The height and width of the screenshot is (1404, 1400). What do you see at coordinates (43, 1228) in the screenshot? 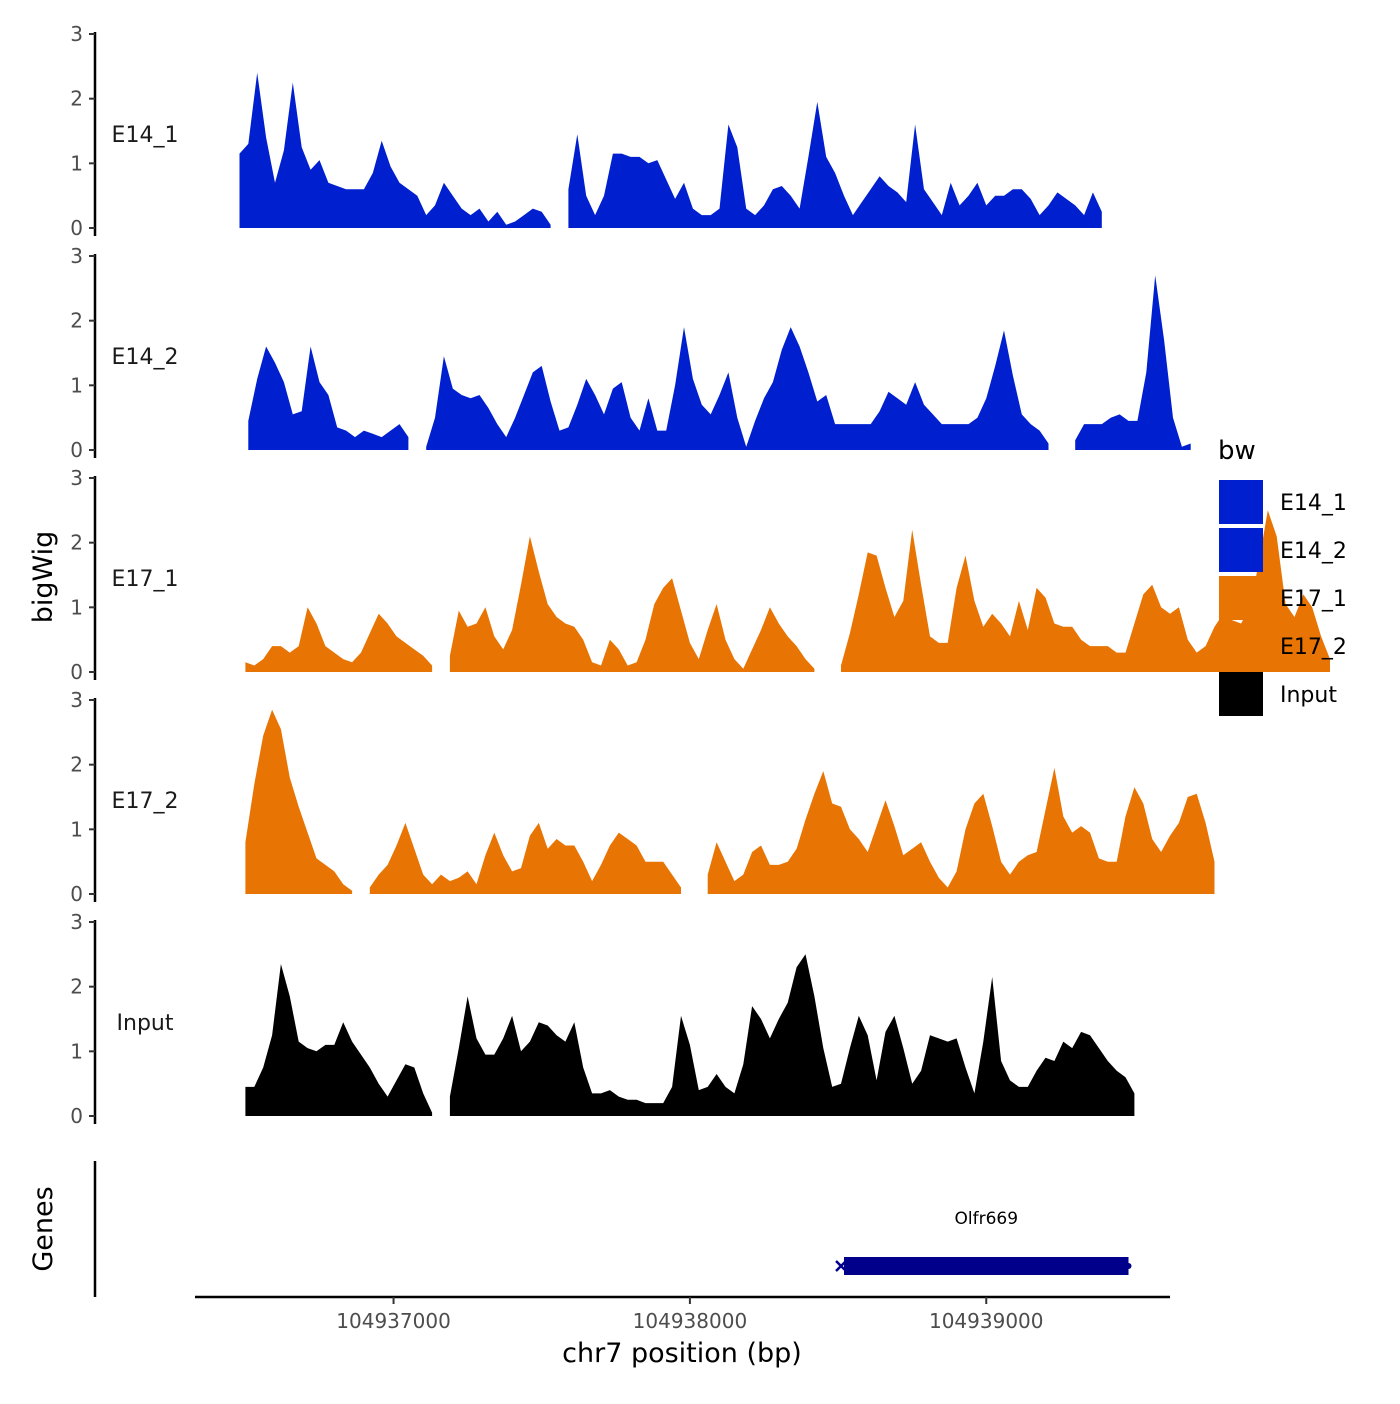
I see `genes-axis-title: Genes` at bounding box center [43, 1228].